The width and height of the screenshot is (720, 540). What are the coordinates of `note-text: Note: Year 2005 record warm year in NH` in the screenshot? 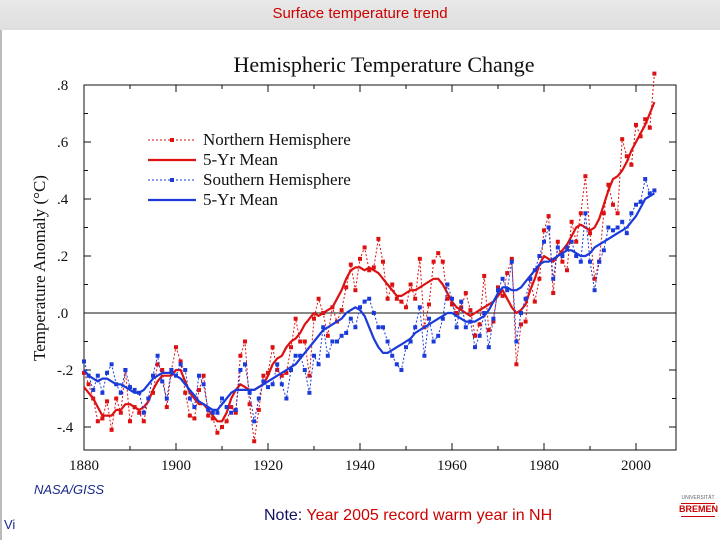 It's located at (408, 516).